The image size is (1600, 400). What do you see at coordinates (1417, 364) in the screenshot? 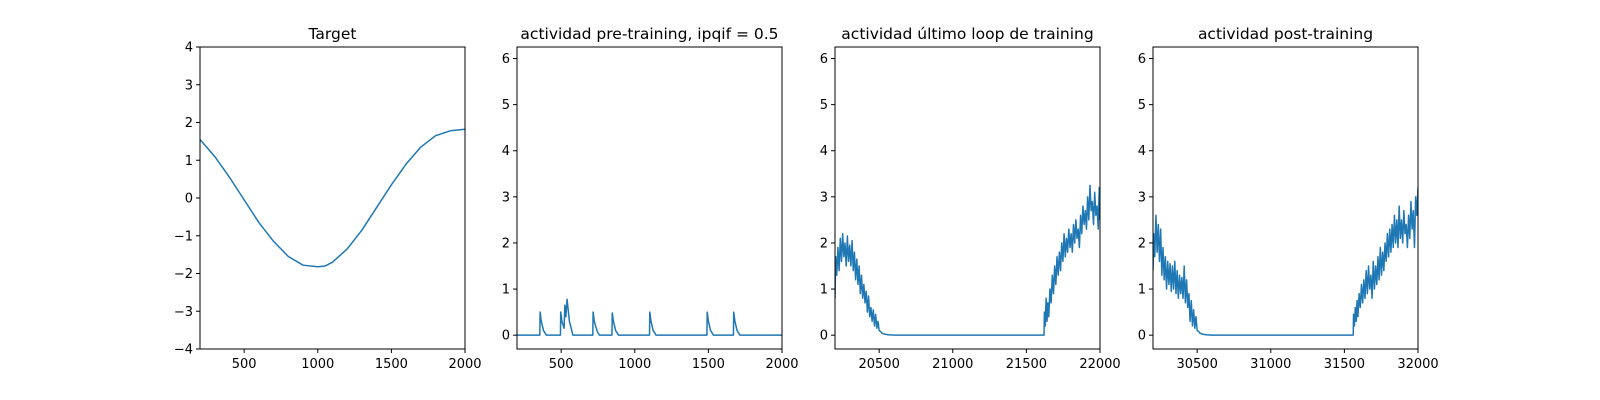
I see `x-tick-label: 32000` at bounding box center [1417, 364].